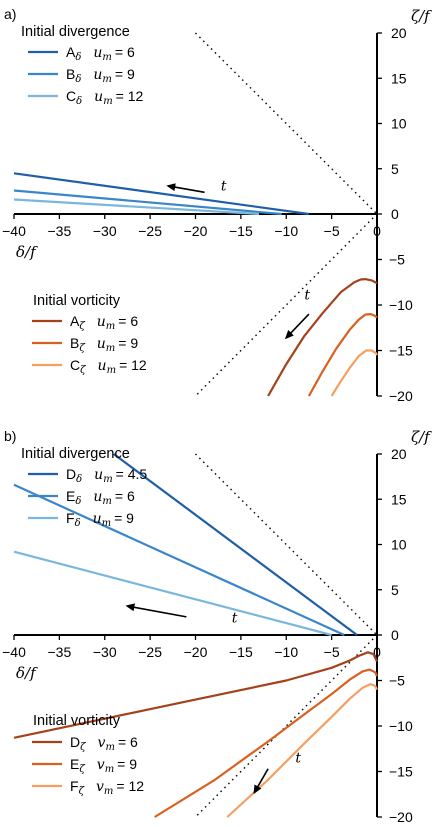 The width and height of the screenshot is (437, 827). Describe the element at coordinates (10, 14) in the screenshot. I see `panel-label: a)` at that location.